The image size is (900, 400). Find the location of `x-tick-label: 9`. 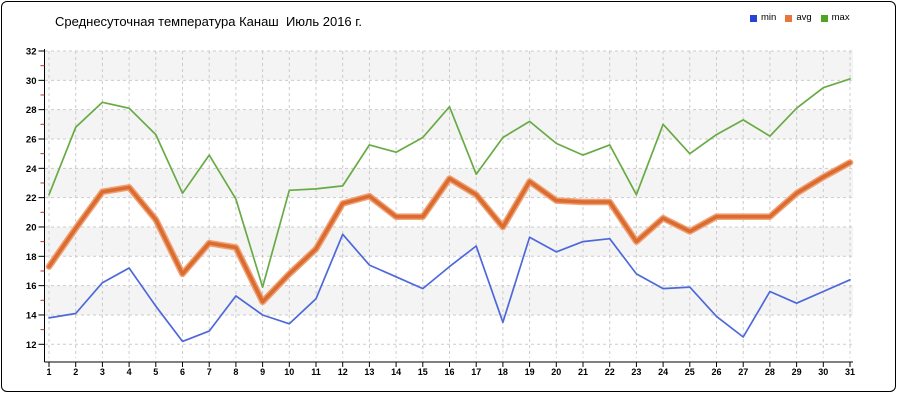

x-tick-label: 9 is located at coordinates (262, 372).